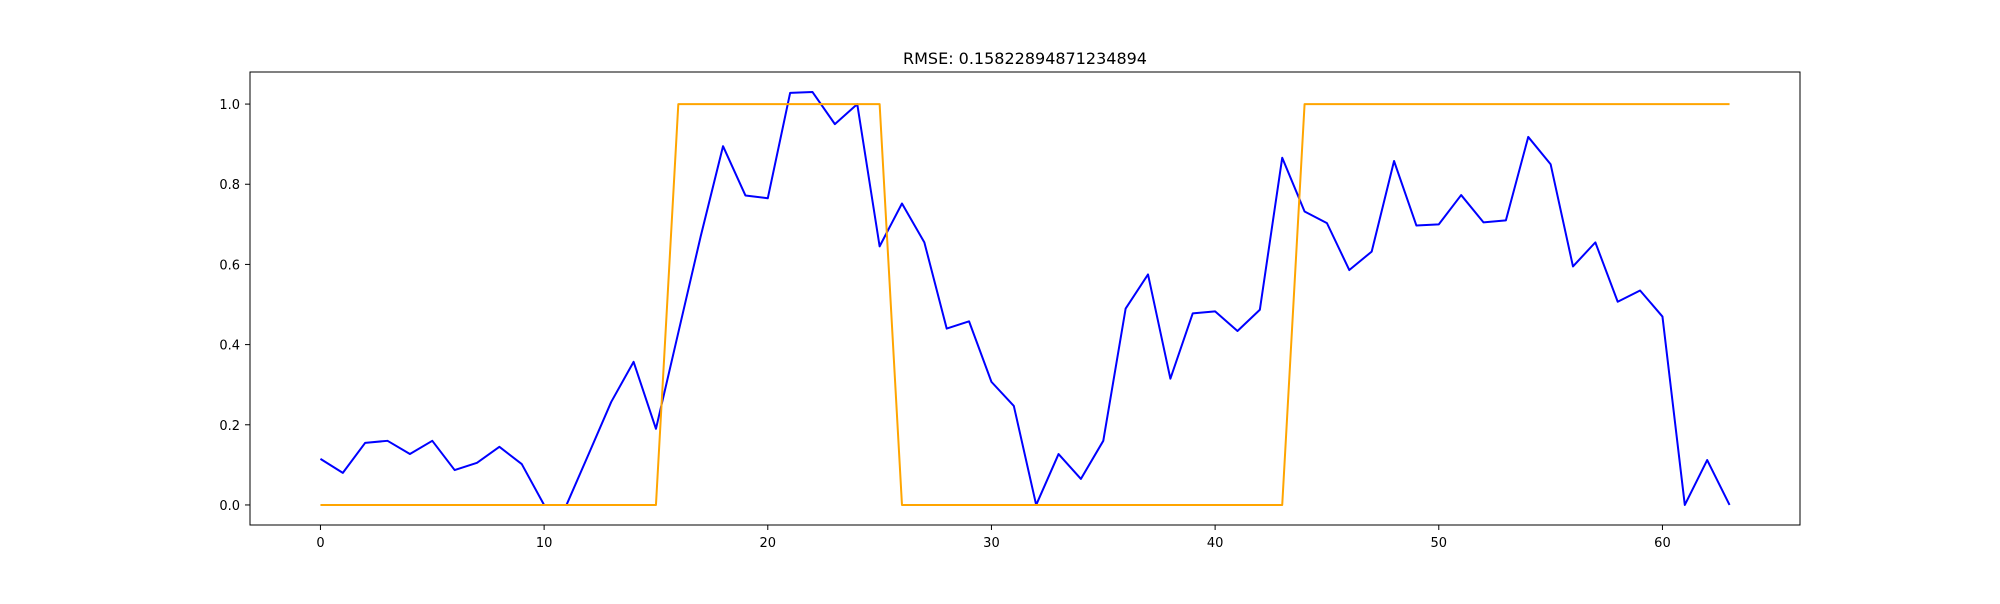 This screenshot has height=604, width=2000. I want to click on x-tick-label-60: 60, so click(1662, 543).